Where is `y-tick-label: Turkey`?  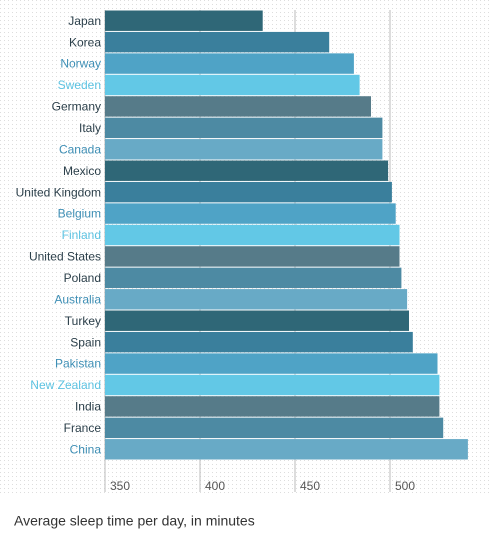
y-tick-label: Turkey is located at coordinates (83, 321).